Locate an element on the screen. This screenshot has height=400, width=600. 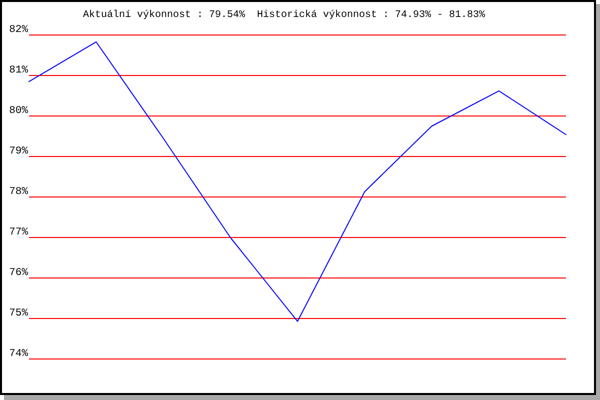
y-tick-label: 76% is located at coordinates (19, 273).